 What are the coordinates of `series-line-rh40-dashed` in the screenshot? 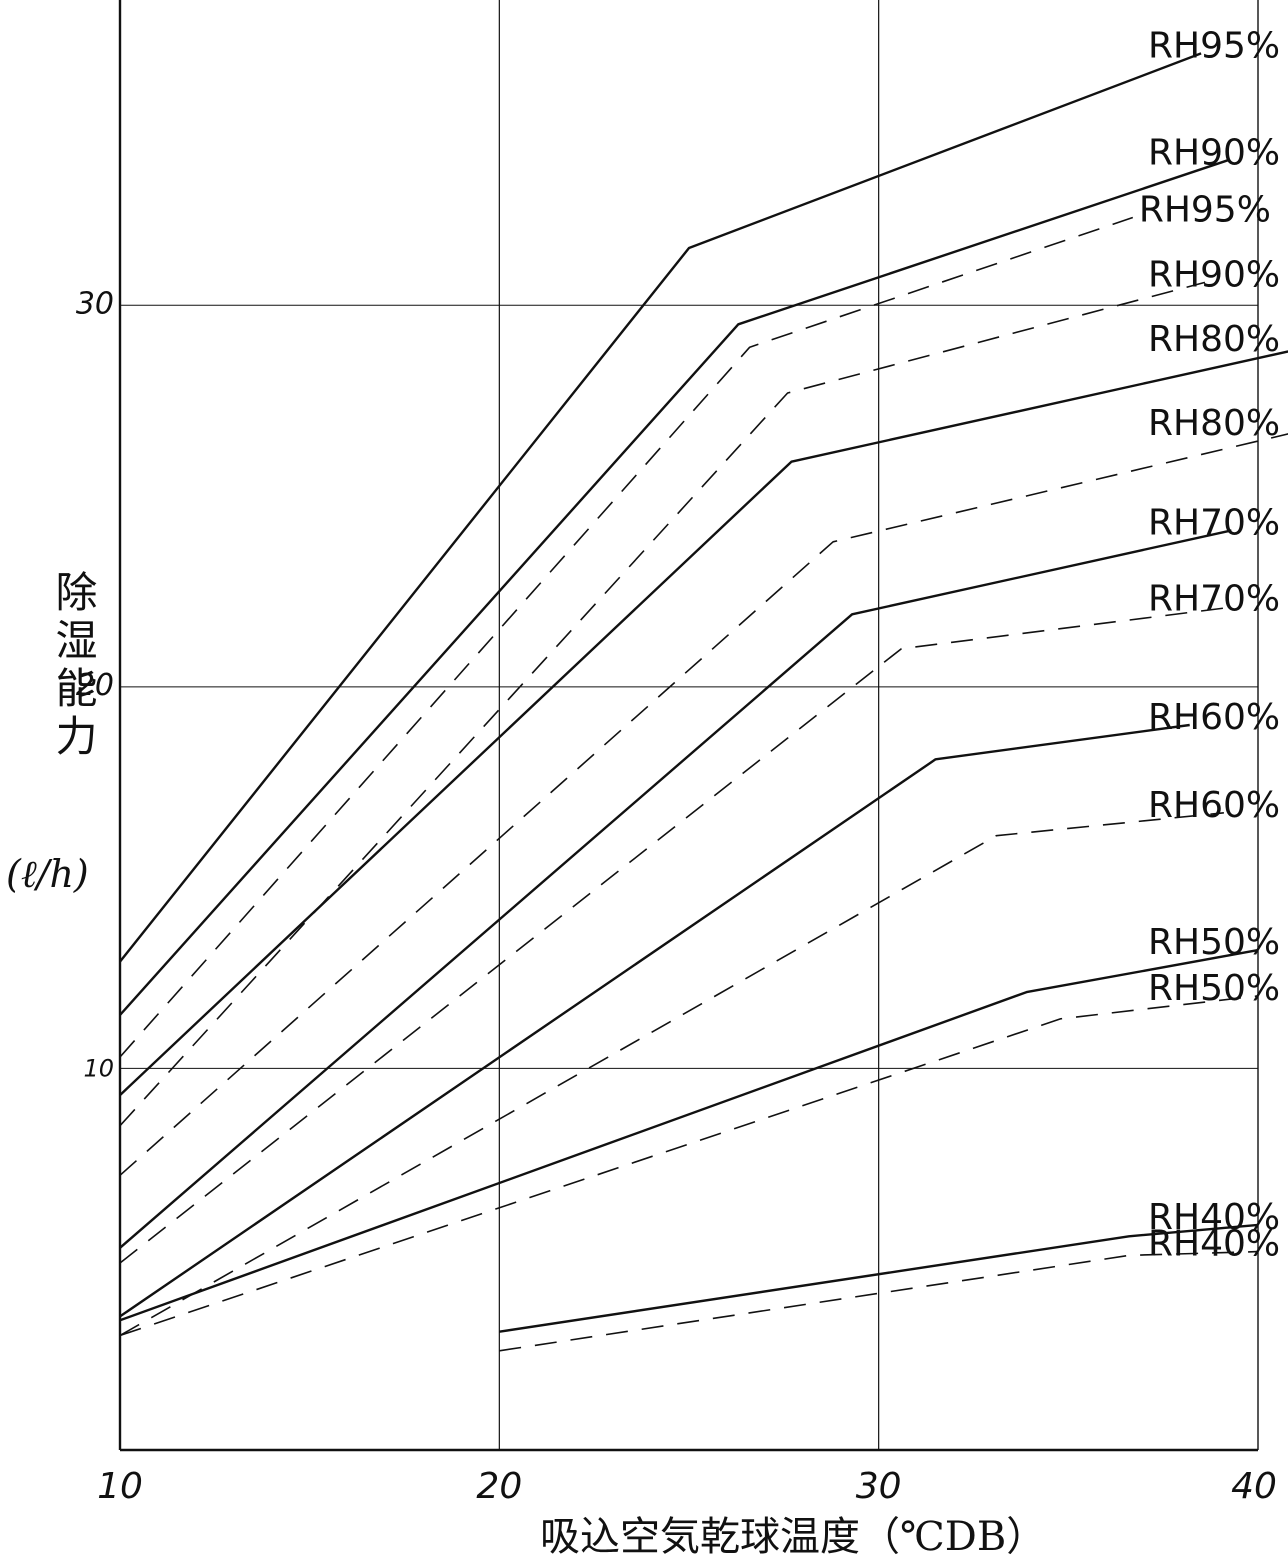 It's located at (879, 1301).